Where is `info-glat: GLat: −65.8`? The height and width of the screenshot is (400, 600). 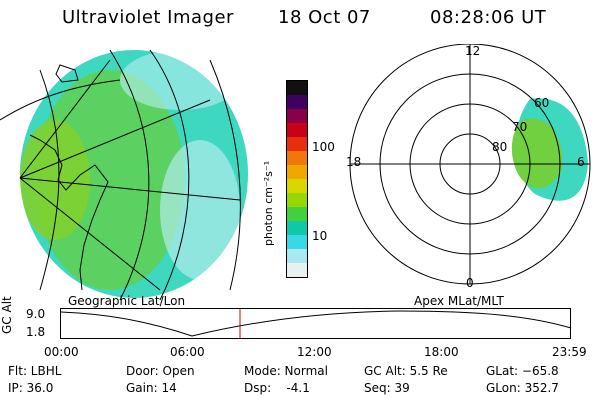 info-glat: GLat: −65.8 is located at coordinates (522, 371).